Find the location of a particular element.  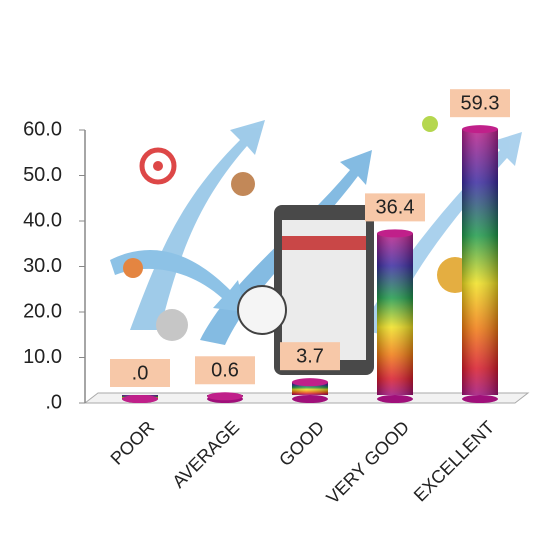

y-tick-label: 50.0 is located at coordinates (42, 175).